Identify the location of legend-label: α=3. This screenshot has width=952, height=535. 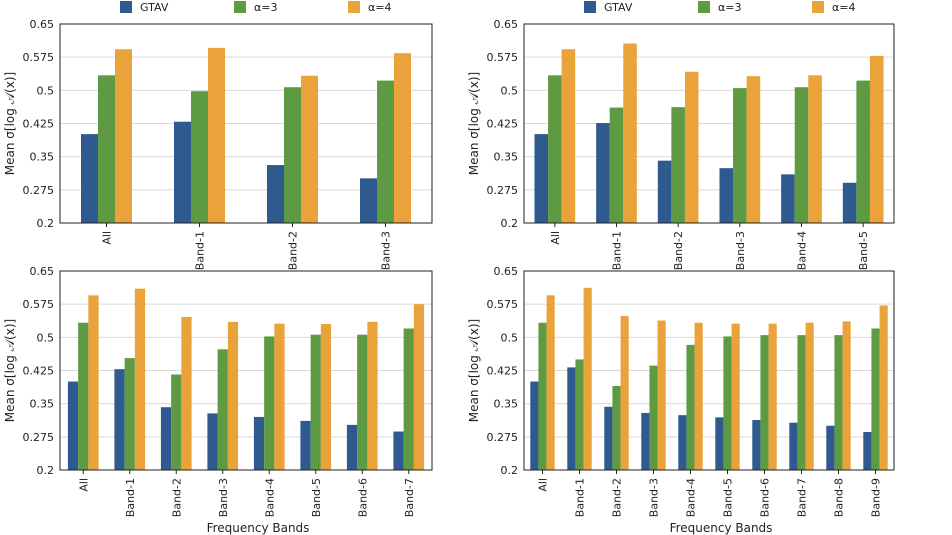
(265, 7).